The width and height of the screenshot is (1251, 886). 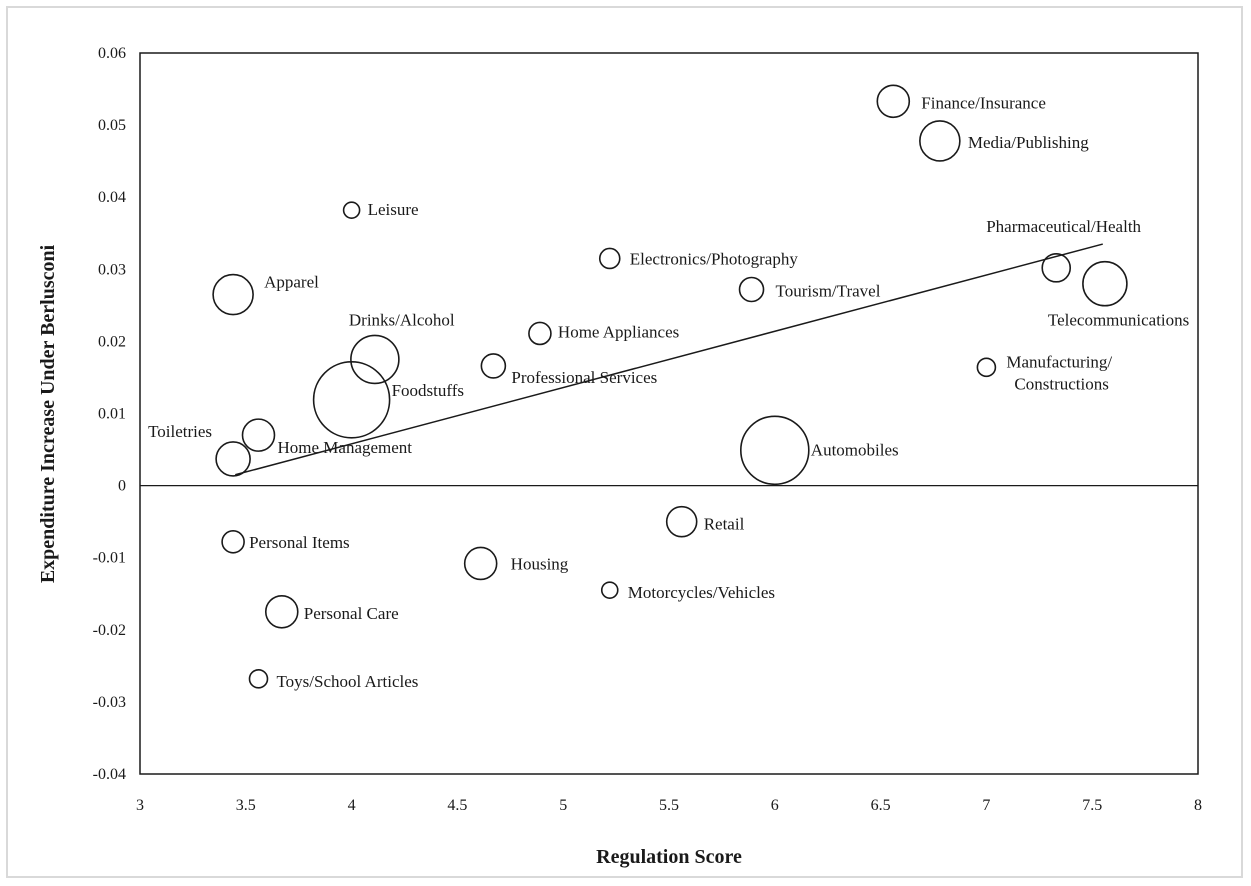 I want to click on y-tick-label: 0.05, so click(x=112, y=125).